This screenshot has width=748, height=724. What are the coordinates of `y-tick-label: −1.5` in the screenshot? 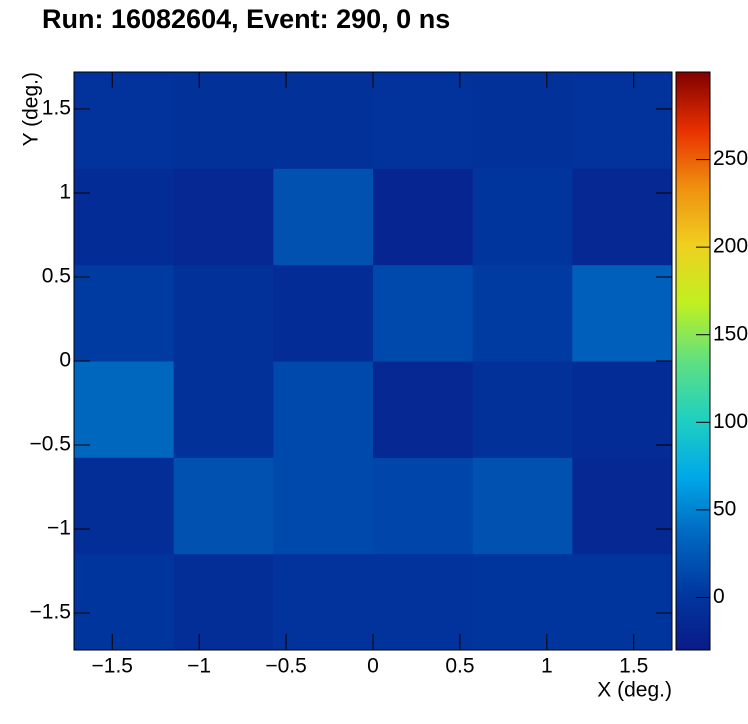 It's located at (50, 612).